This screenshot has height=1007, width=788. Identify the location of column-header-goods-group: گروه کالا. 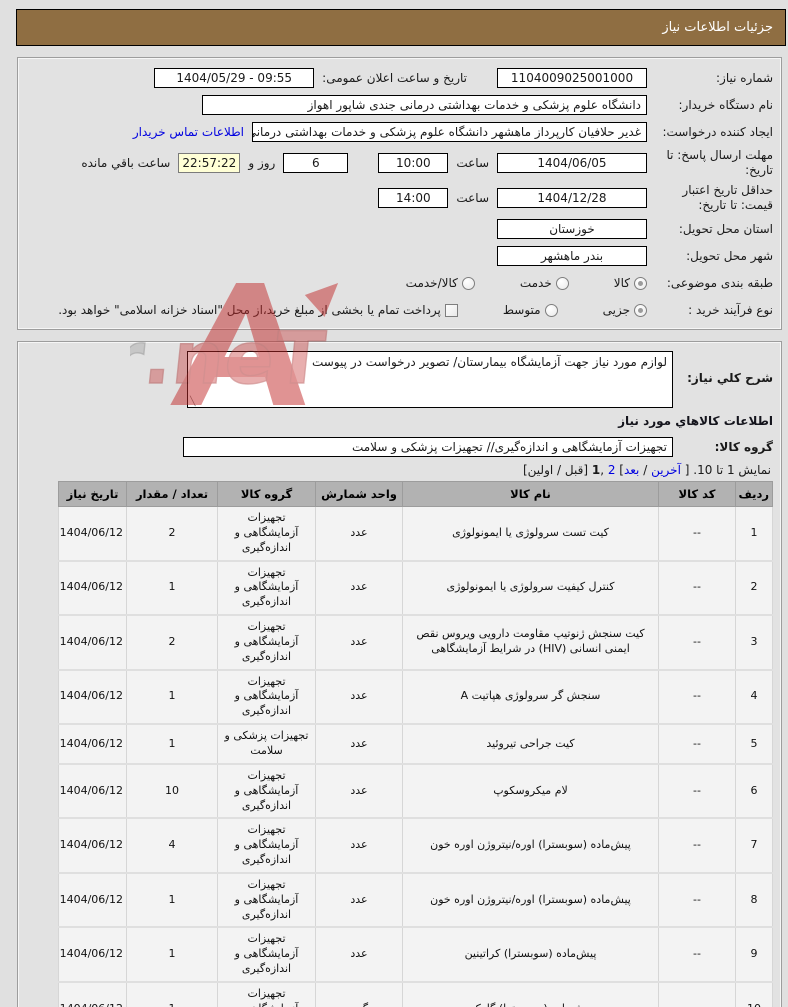
(266, 494).